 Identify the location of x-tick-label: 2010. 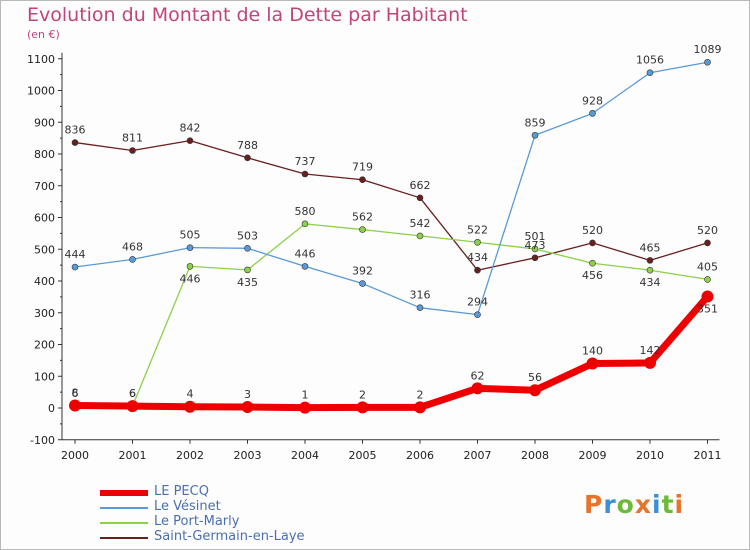
(650, 455).